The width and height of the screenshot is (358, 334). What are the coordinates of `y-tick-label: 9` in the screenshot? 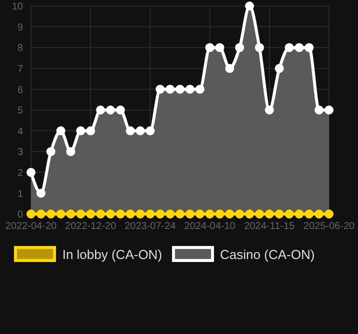 It's located at (20, 28).